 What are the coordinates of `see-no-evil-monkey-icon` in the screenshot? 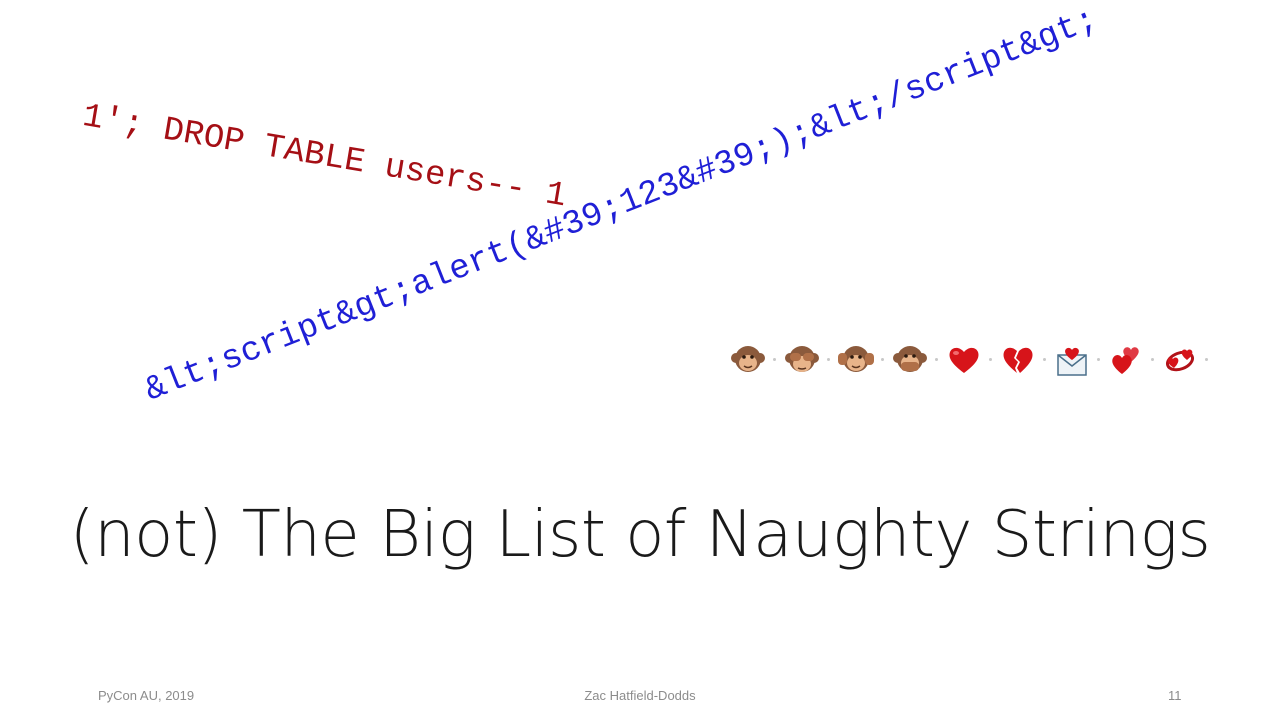 It's located at (802, 359).